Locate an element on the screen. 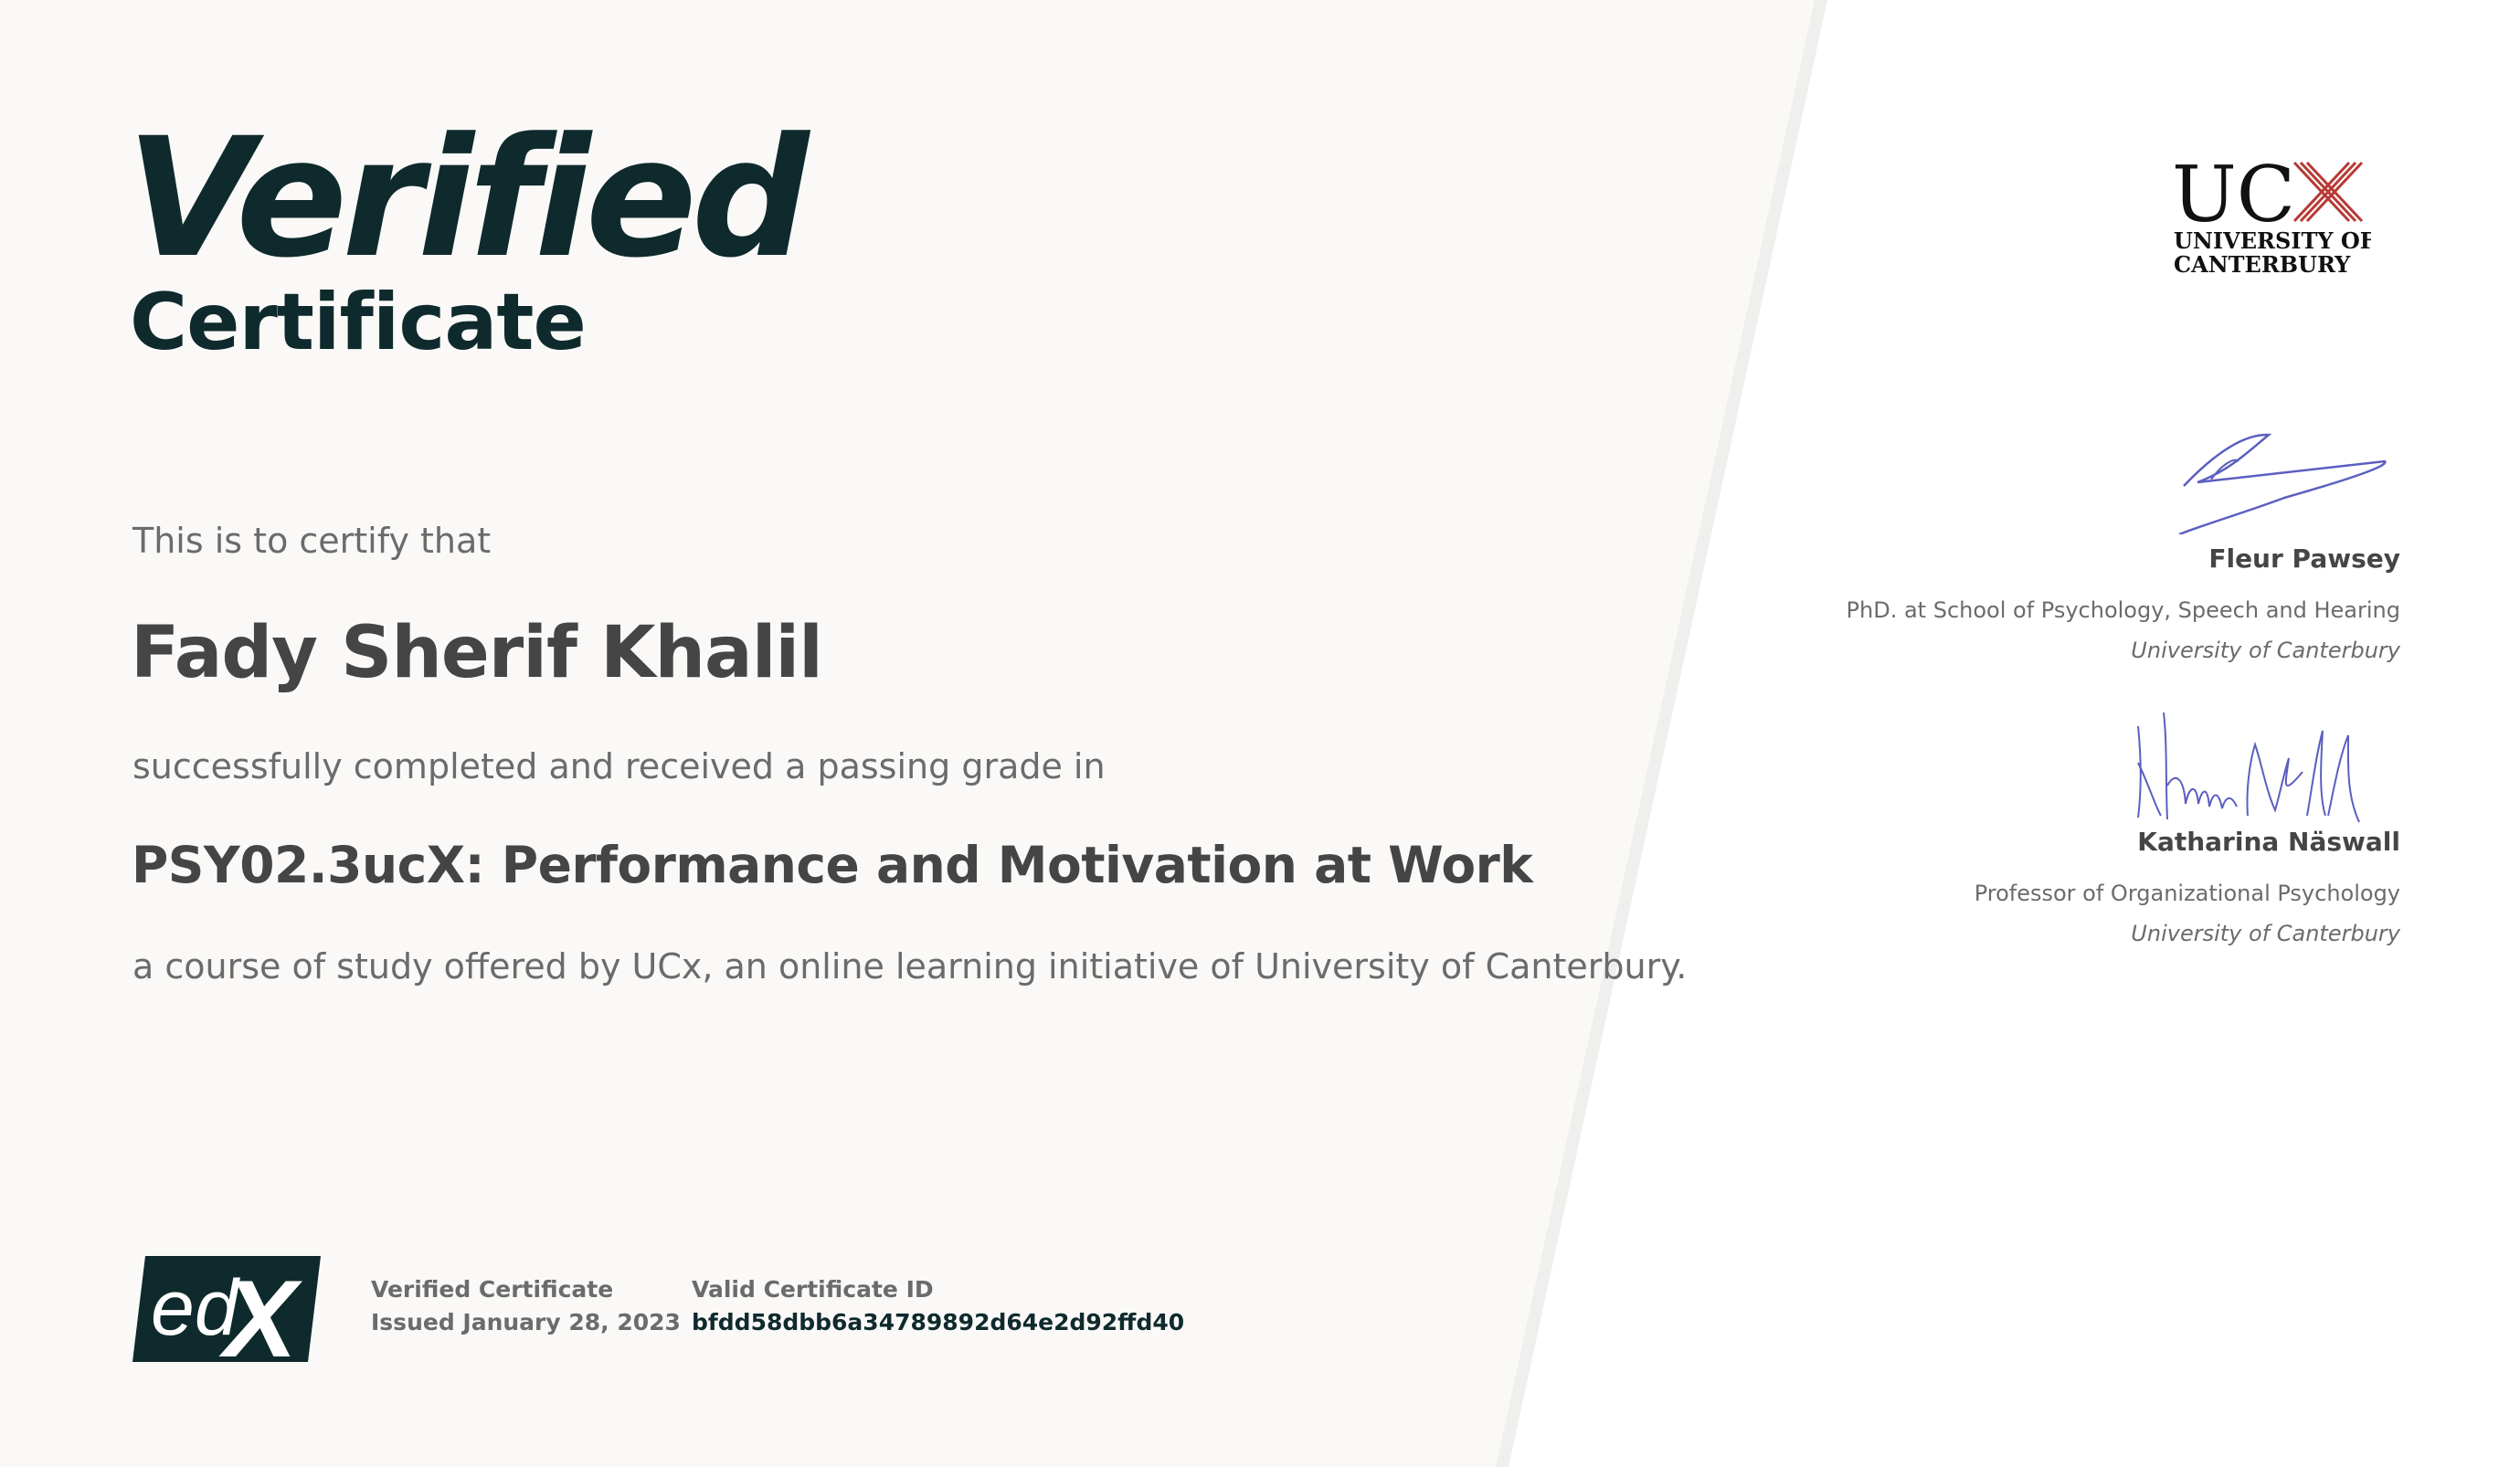 This screenshot has height=1467, width=2520. ucx-logo-uc: UC is located at coordinates (2234, 197).